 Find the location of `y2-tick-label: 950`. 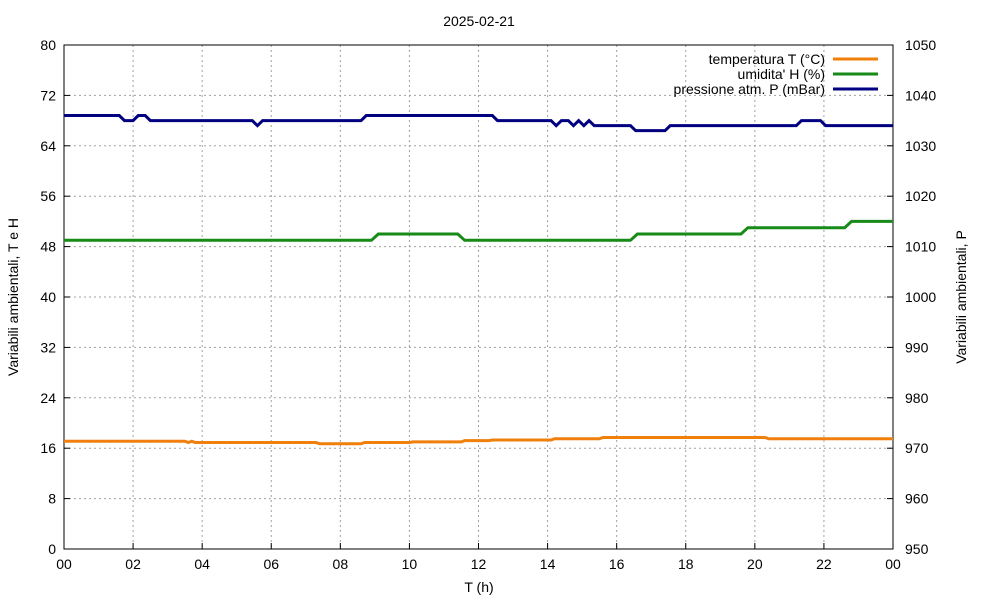

y2-tick-label: 950 is located at coordinates (917, 549).